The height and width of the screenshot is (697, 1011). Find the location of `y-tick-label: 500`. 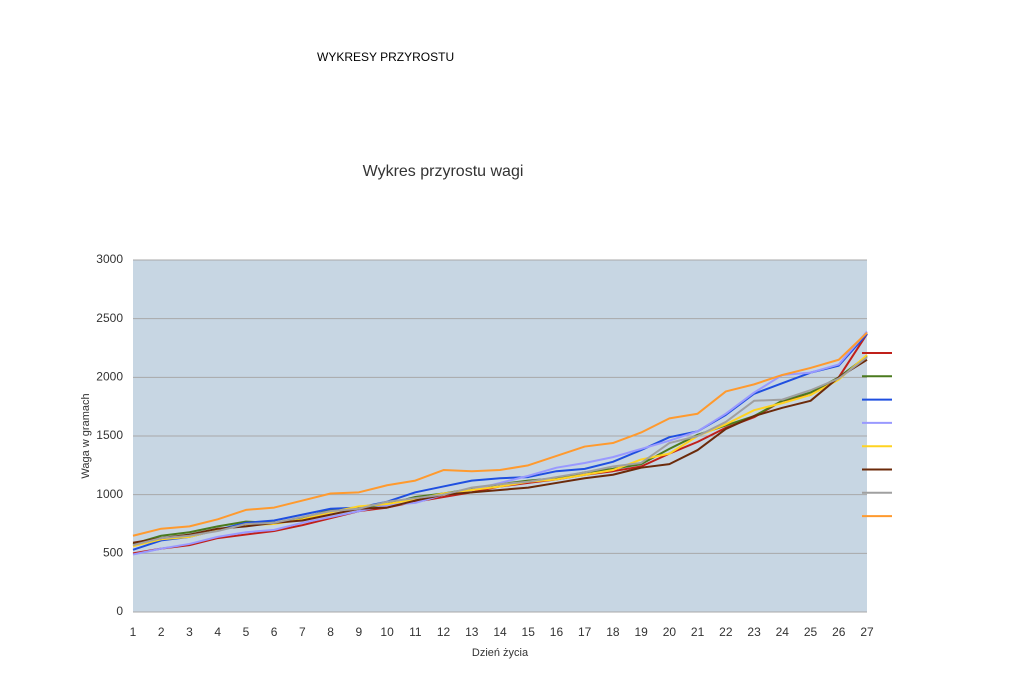

y-tick-label: 500 is located at coordinates (113, 553).